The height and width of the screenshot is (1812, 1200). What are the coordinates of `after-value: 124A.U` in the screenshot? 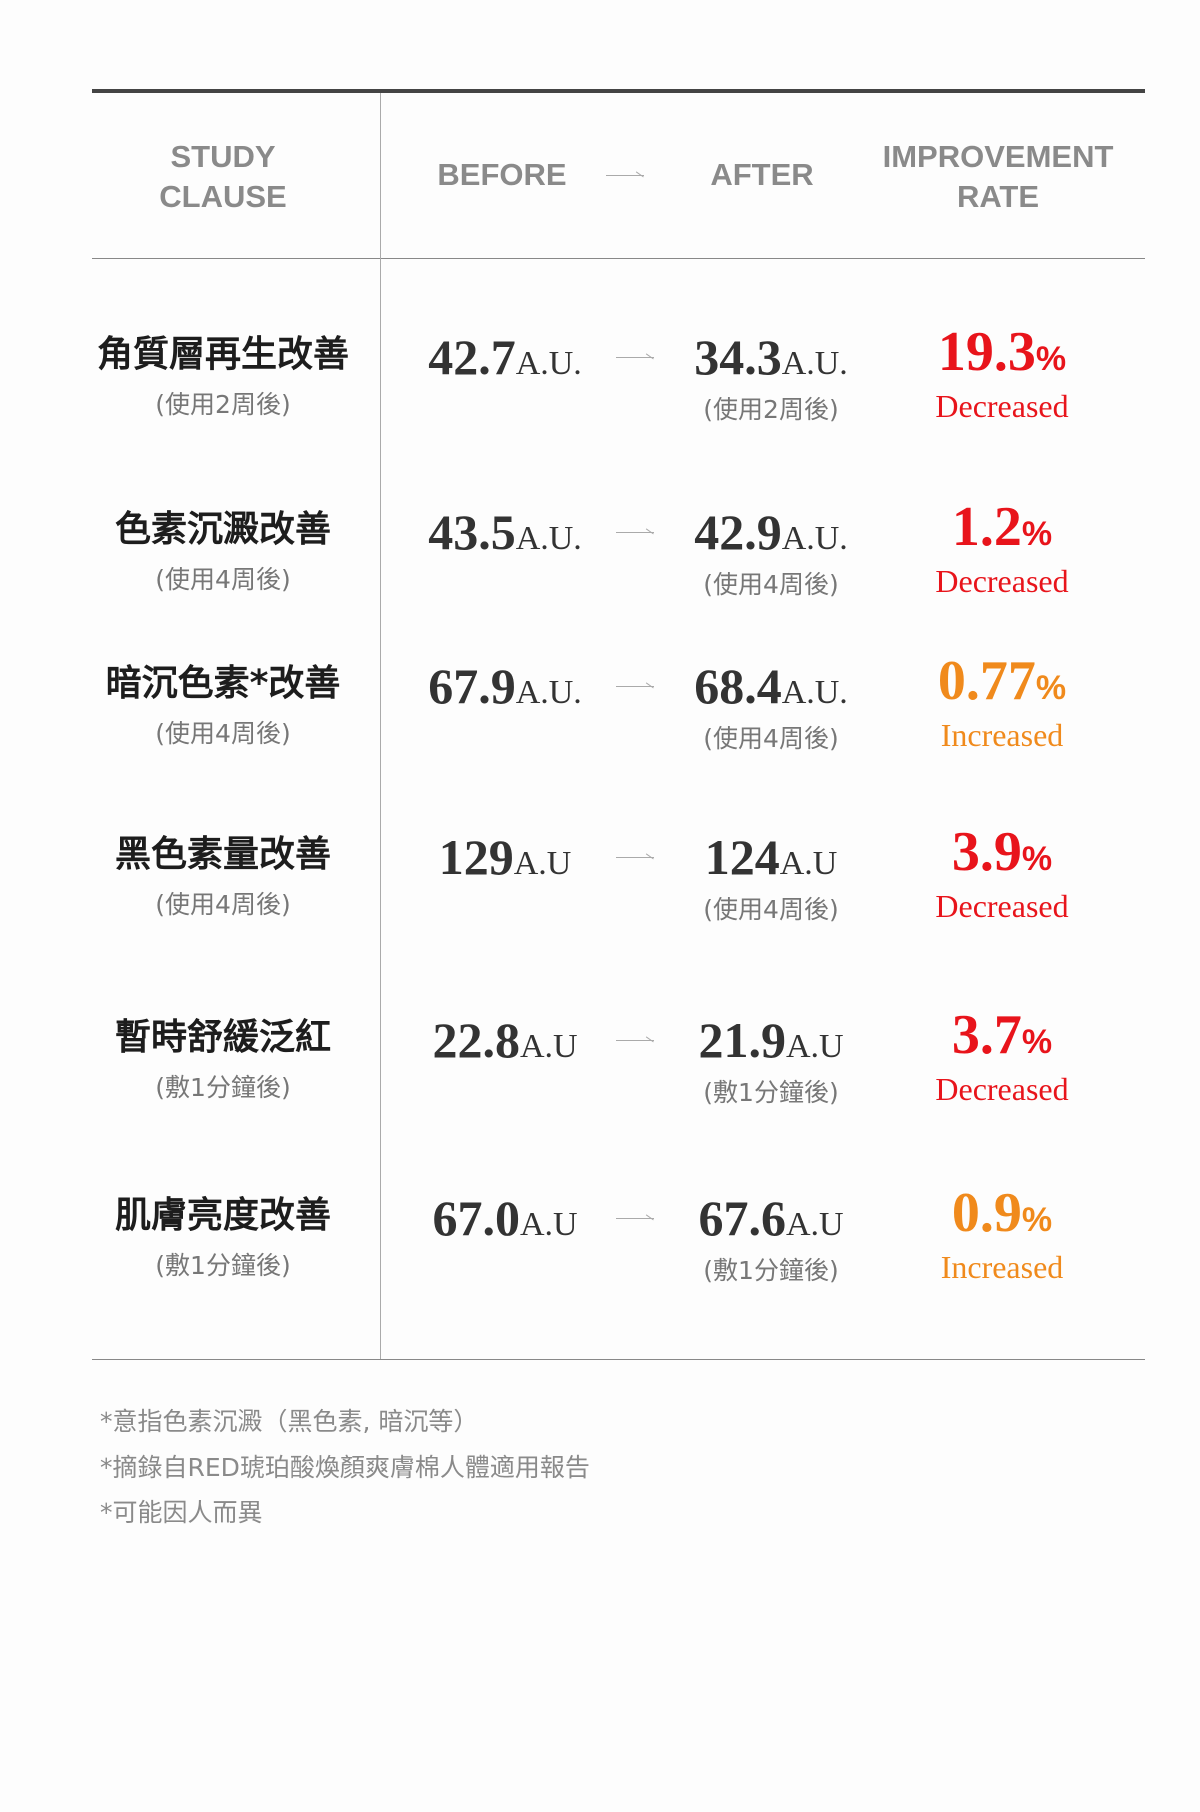 It's located at (771, 857).